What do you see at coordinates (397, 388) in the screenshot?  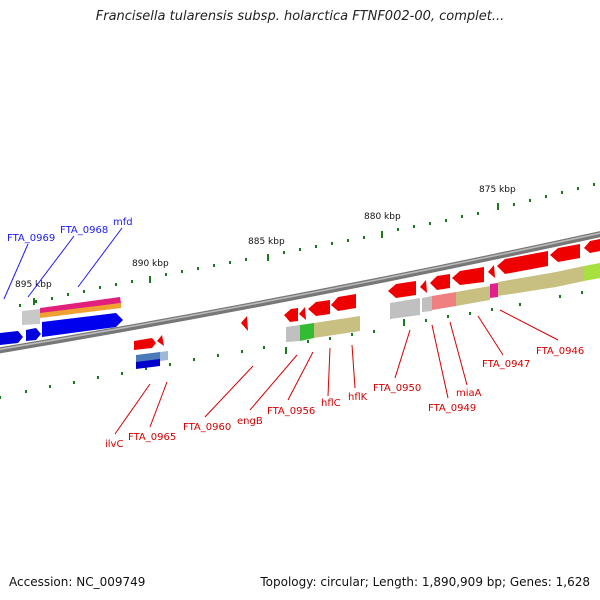 I see `gene-label-fta-0950: FTA_0950` at bounding box center [397, 388].